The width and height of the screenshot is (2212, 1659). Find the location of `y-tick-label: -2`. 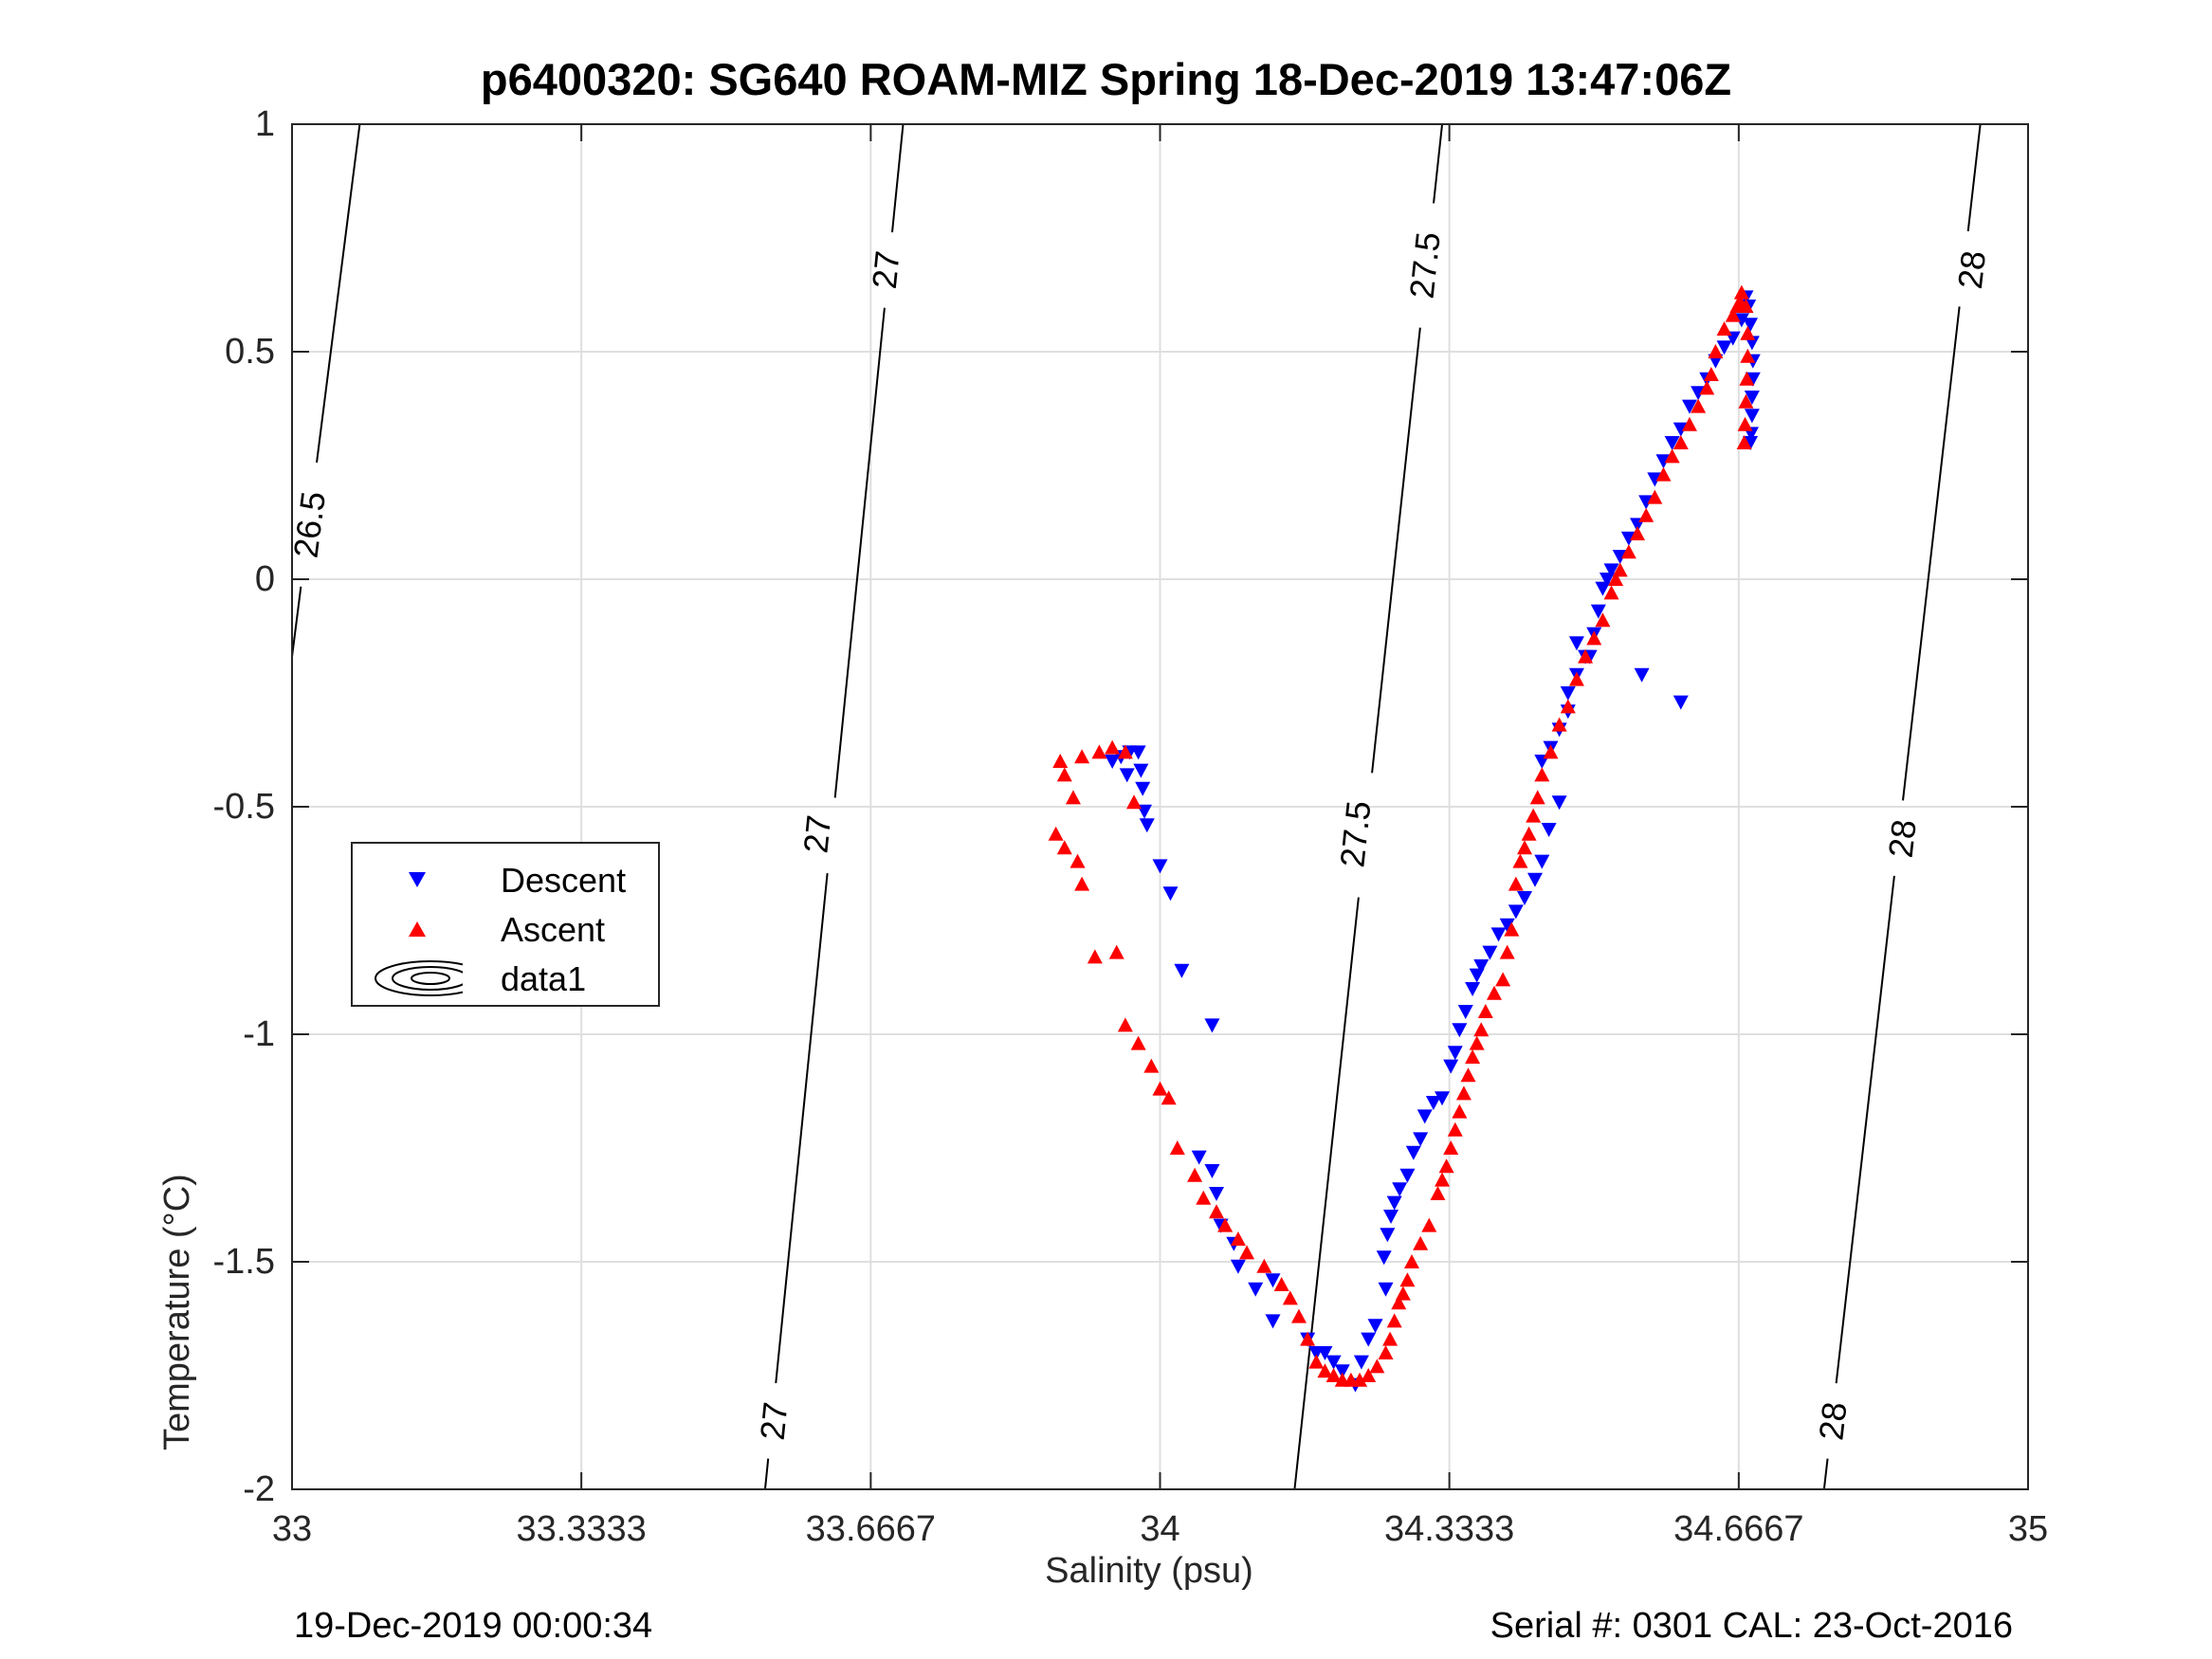

y-tick-label: -2 is located at coordinates (259, 1489).